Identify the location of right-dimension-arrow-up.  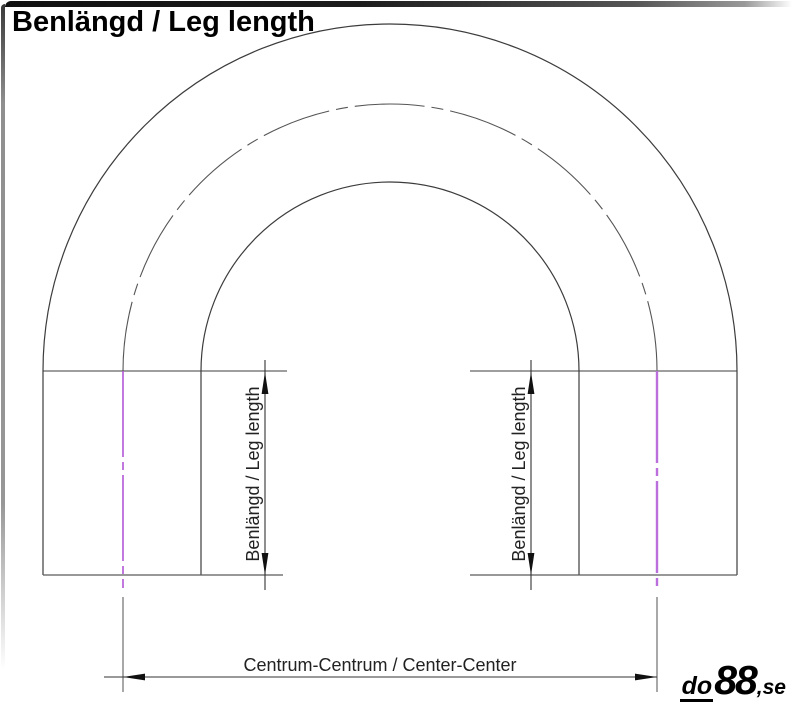
(531, 383).